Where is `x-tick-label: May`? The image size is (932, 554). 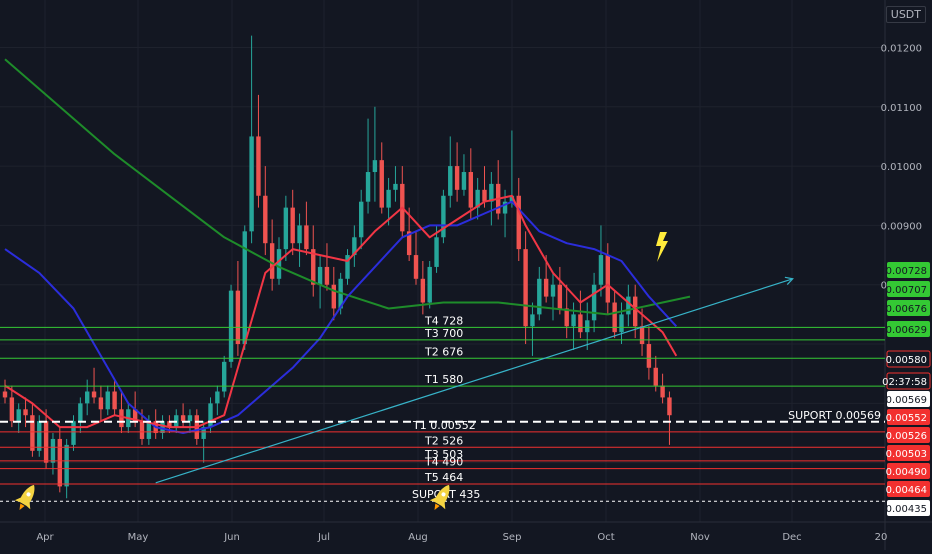 x-tick-label: May is located at coordinates (138, 537).